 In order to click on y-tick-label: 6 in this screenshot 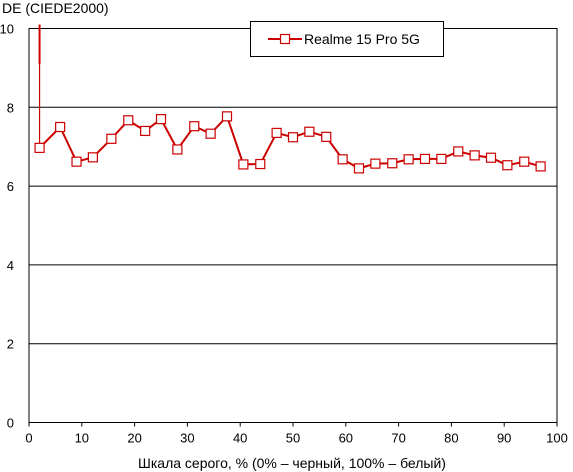, I will do `click(10, 186)`.